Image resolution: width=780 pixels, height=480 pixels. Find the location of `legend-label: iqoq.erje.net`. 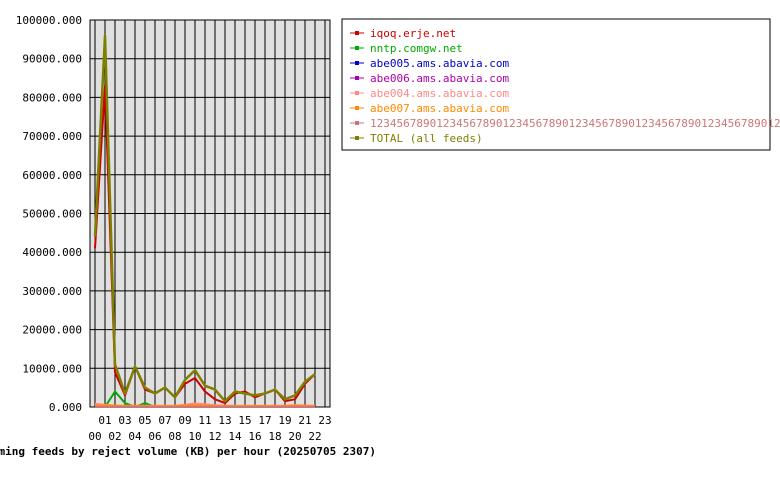

legend-label: iqoq.erje.net is located at coordinates (413, 33).